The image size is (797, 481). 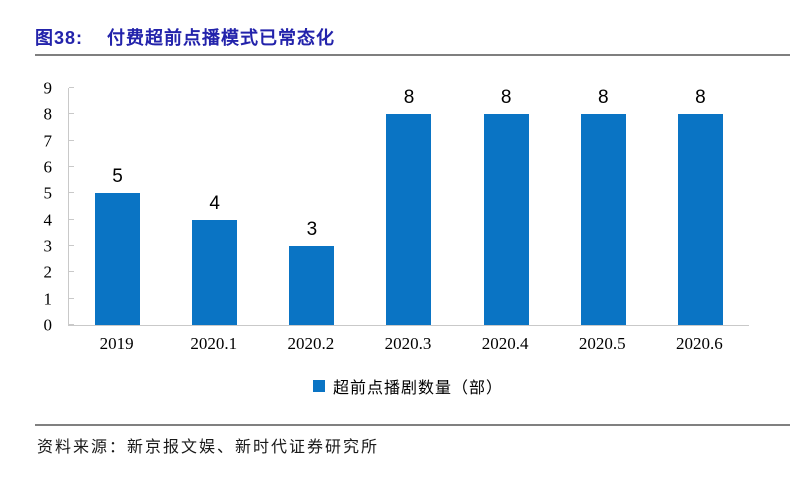 What do you see at coordinates (48, 167) in the screenshot?
I see `y-axis-tick-label: 6` at bounding box center [48, 167].